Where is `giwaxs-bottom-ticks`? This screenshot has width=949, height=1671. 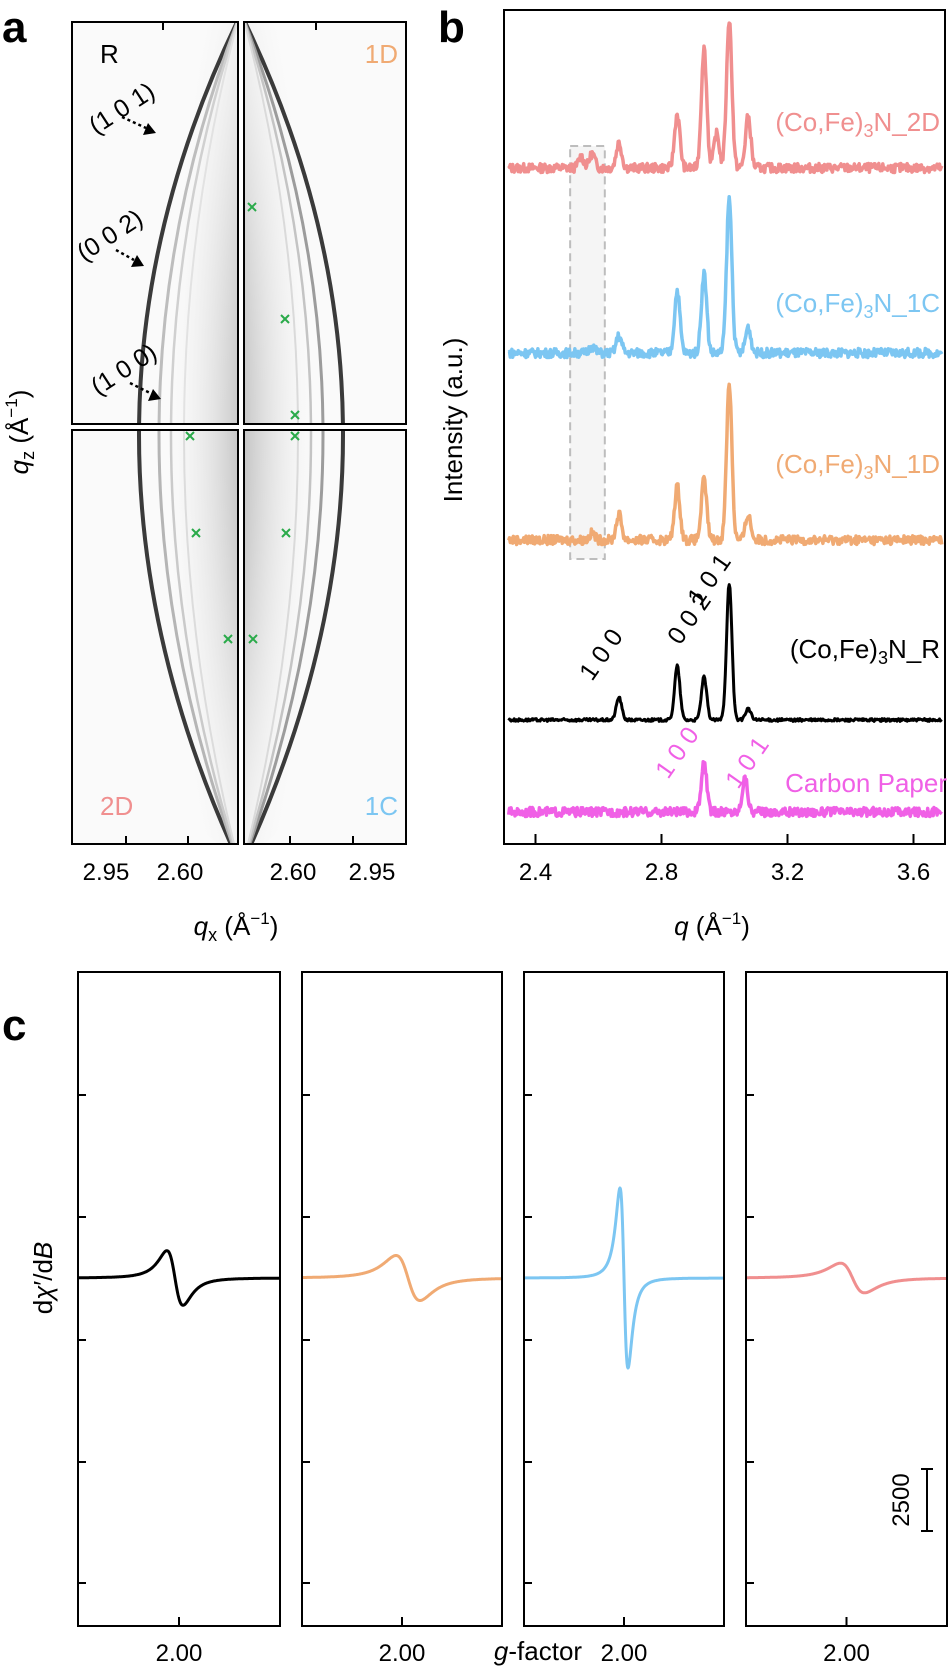 giwaxs-bottom-ticks is located at coordinates (239, 840).